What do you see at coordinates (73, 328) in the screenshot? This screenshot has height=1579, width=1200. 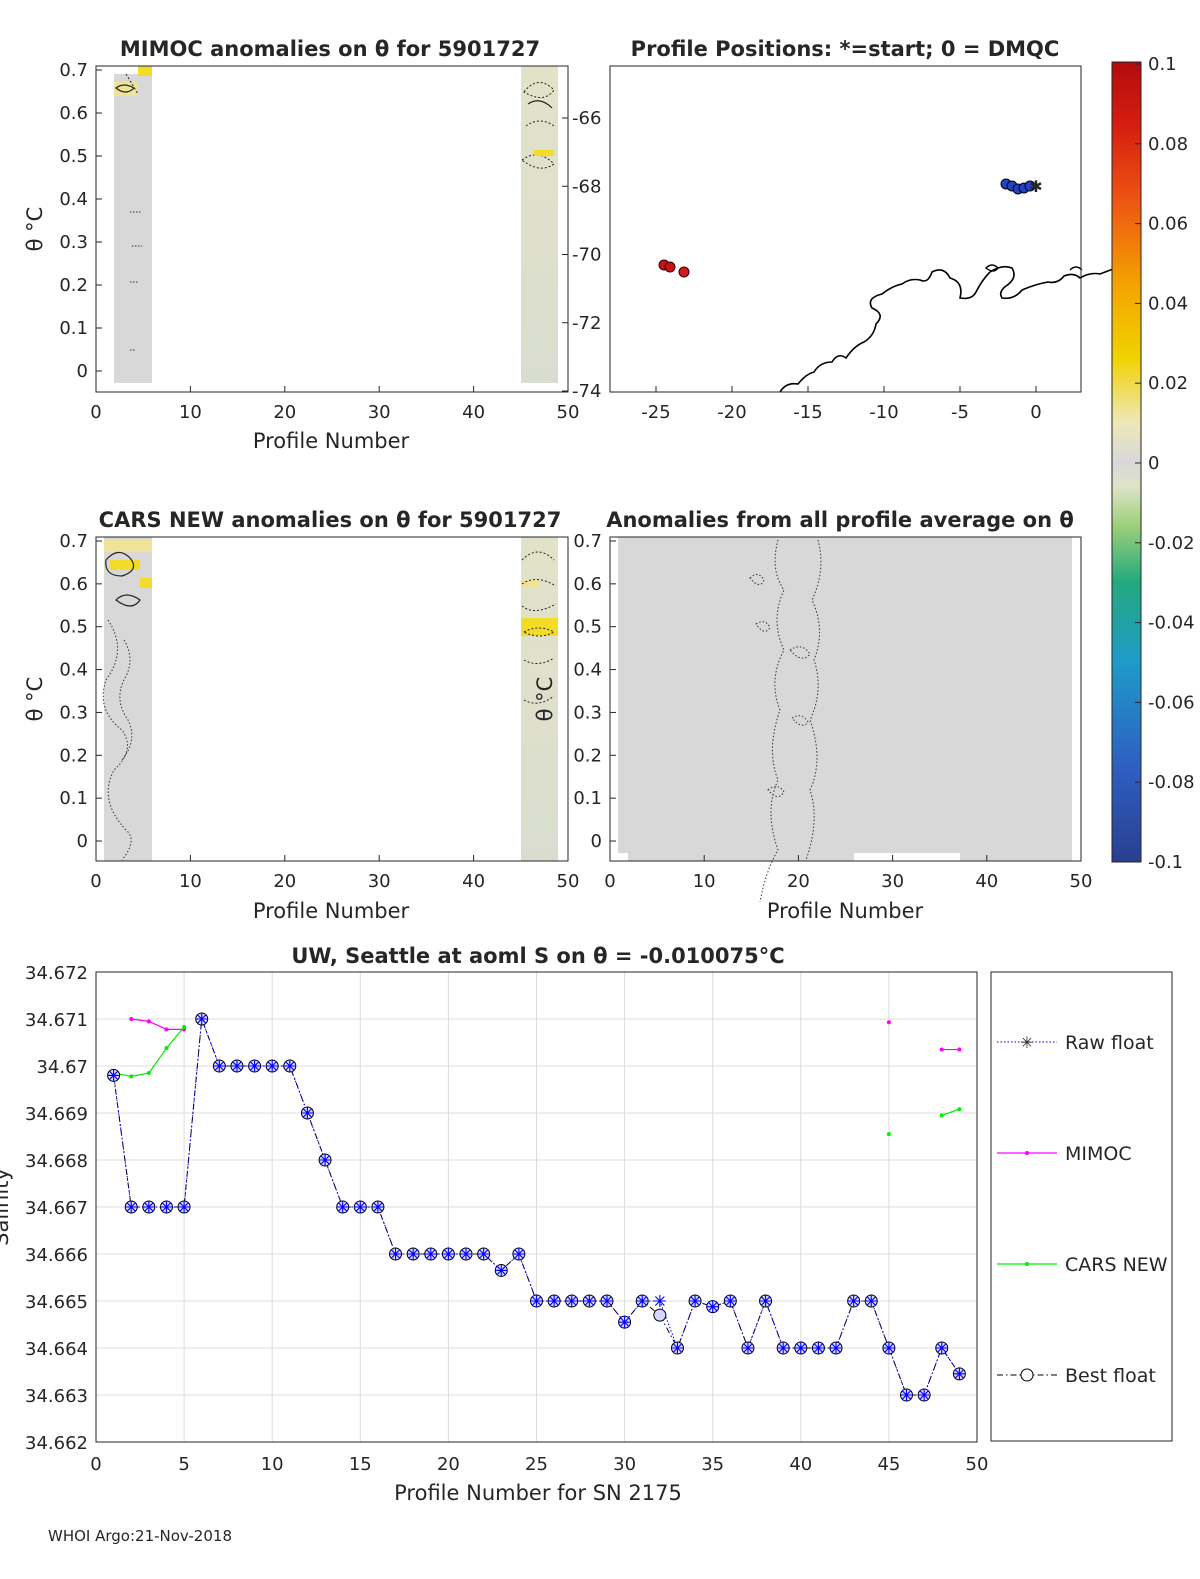 I see `mimoc-y-tick-label: 0.1` at bounding box center [73, 328].